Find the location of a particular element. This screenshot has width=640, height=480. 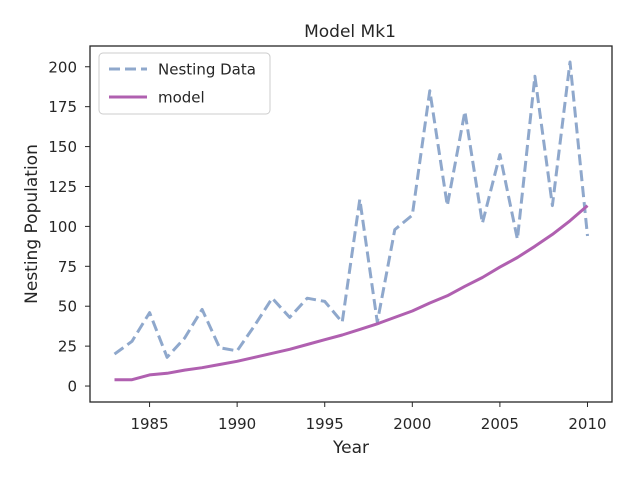

legend-label: model is located at coordinates (181, 98).